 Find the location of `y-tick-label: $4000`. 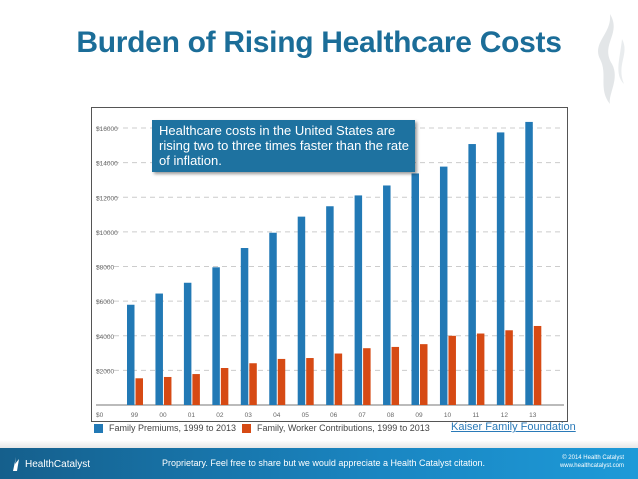

y-tick-label: $4000 is located at coordinates (105, 337).